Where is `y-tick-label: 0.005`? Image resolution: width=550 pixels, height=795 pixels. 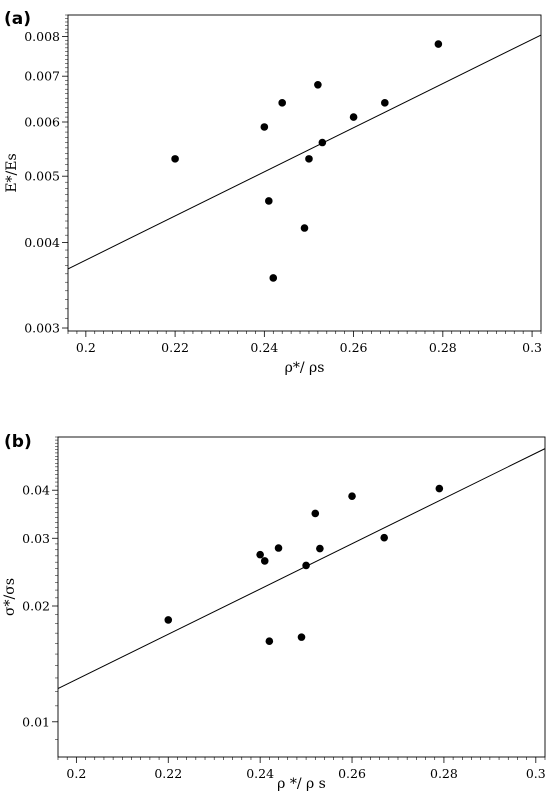 y-tick-label: 0.005 is located at coordinates (42, 176).